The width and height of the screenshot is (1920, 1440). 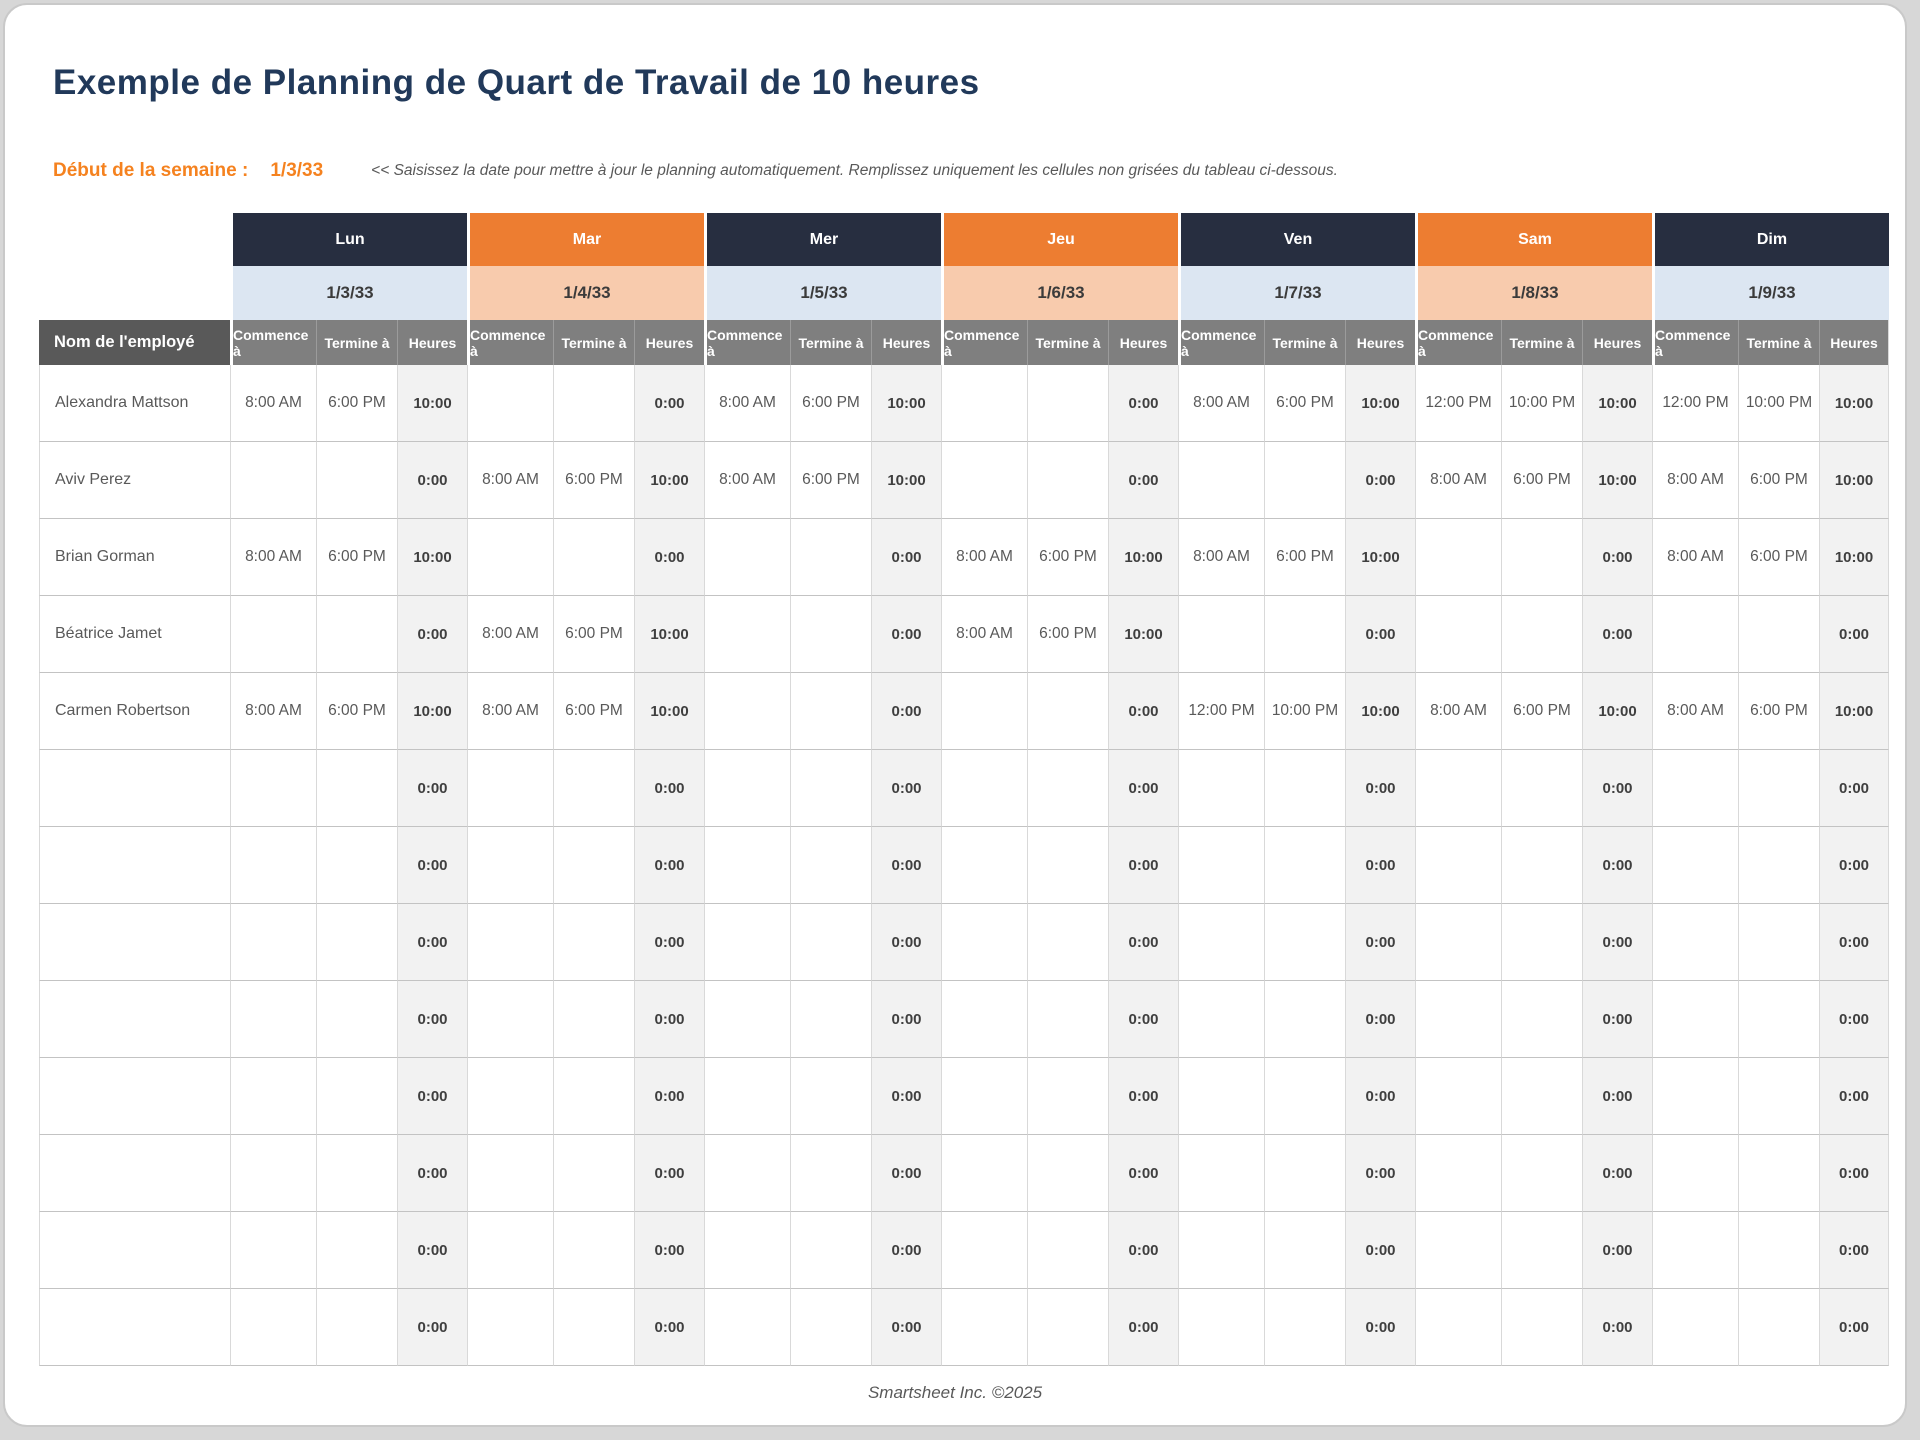 I want to click on employee-name-cell: Carmen Robertson, so click(x=134, y=711).